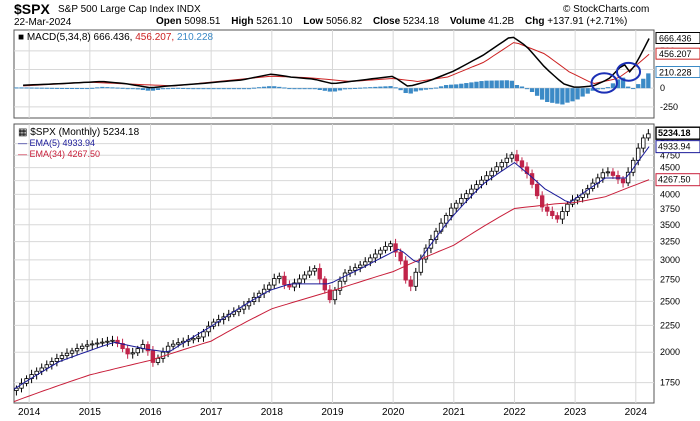 This screenshot has height=421, width=700. What do you see at coordinates (32, 9) in the screenshot?
I see `symbol-title: $SPX` at bounding box center [32, 9].